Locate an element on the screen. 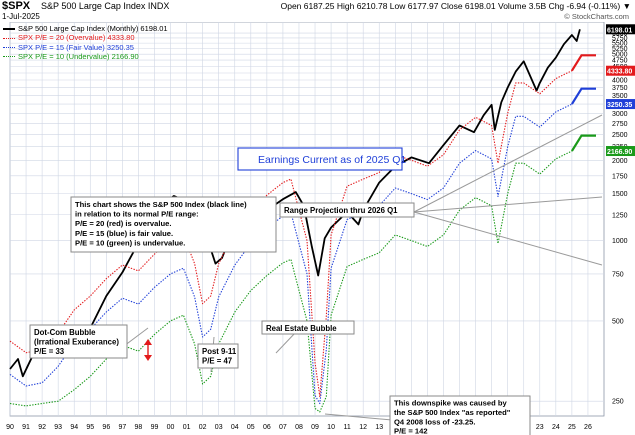 This screenshot has height=435, width=635. y-tick-label: 1500 is located at coordinates (620, 194).